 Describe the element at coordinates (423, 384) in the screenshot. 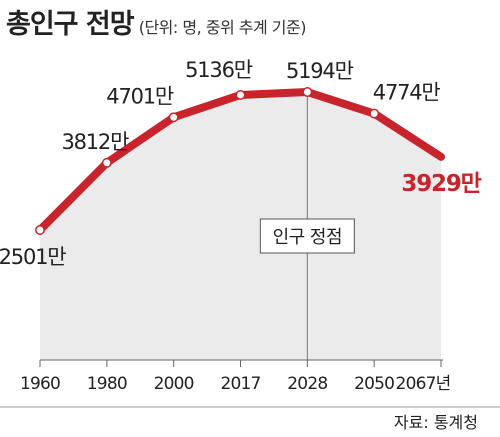

I see `x-tick-label: 2067년` at that location.